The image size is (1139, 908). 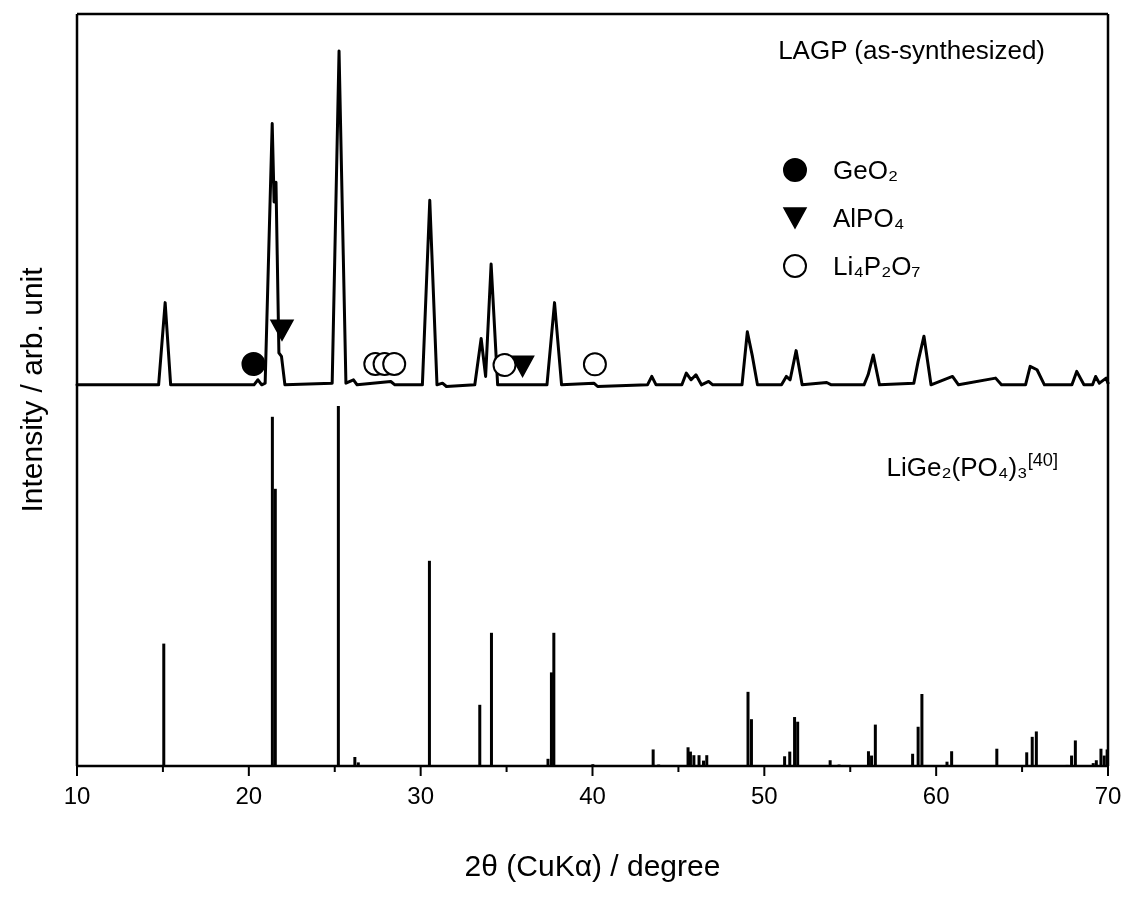 What do you see at coordinates (911, 50) in the screenshot?
I see `annotation: LAGP (as-synthesized)` at bounding box center [911, 50].